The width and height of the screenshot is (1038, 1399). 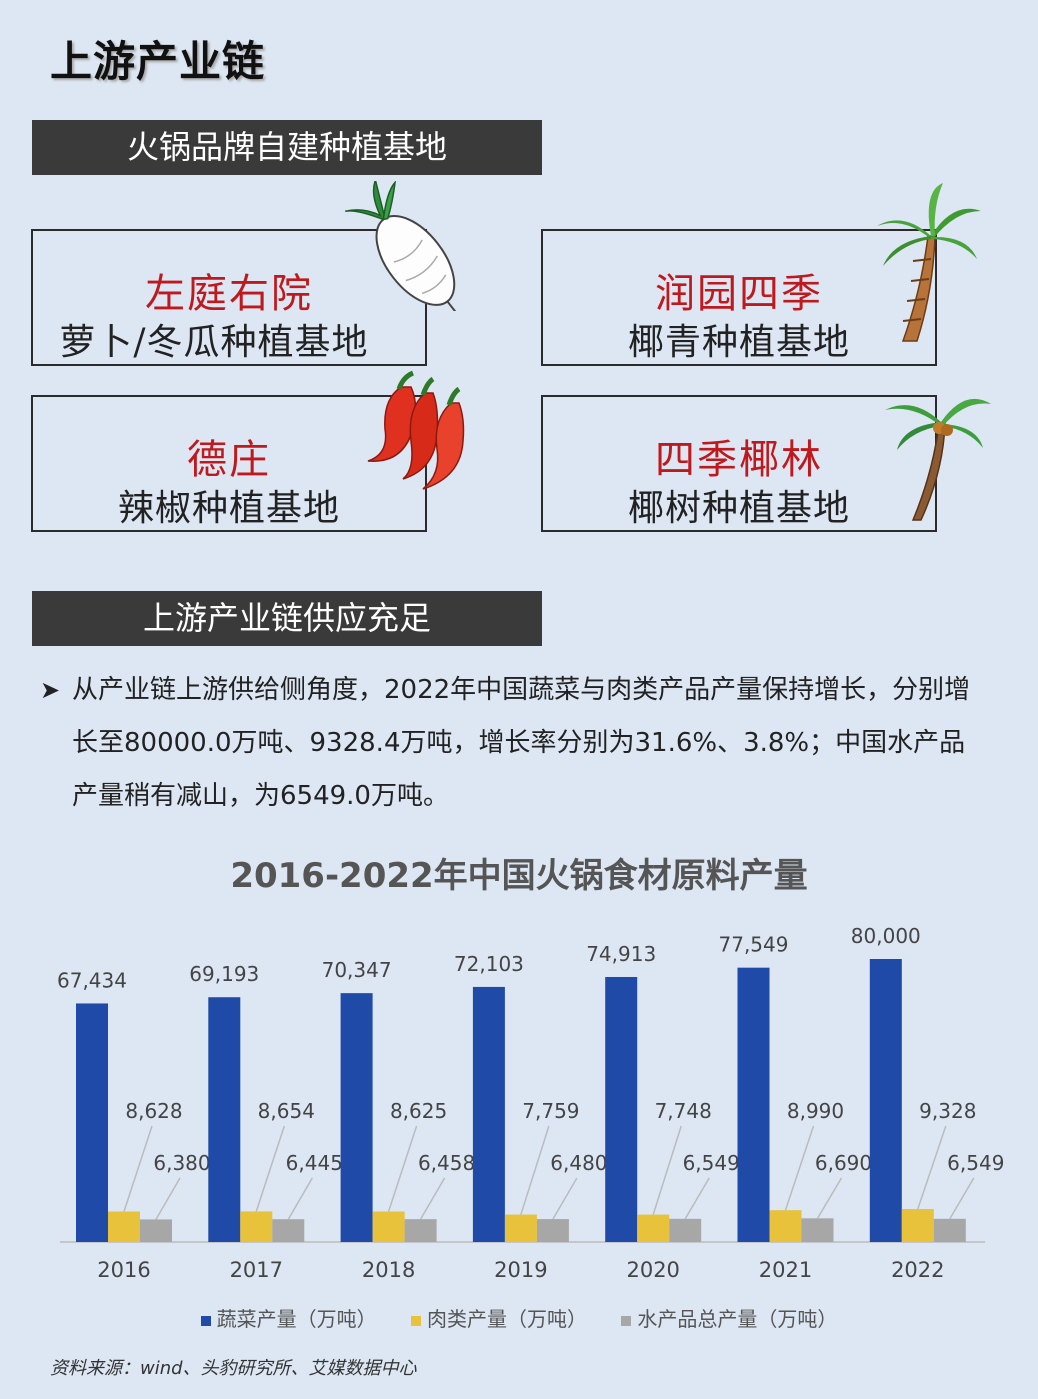 What do you see at coordinates (287, 147) in the screenshot?
I see `section-title-brand-bases: 火锅品牌自建种植基地` at bounding box center [287, 147].